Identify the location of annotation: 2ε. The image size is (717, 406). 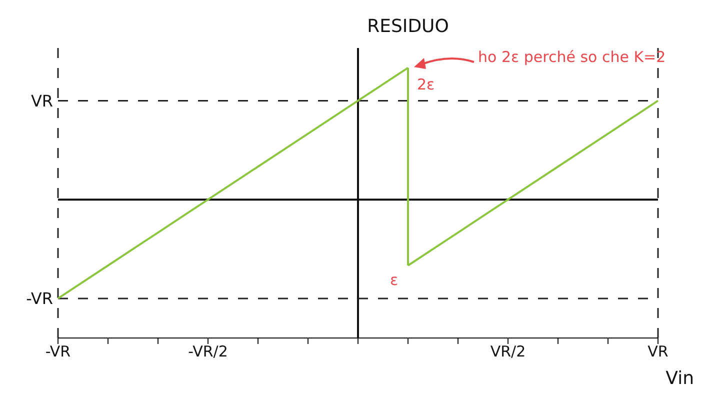
(426, 85).